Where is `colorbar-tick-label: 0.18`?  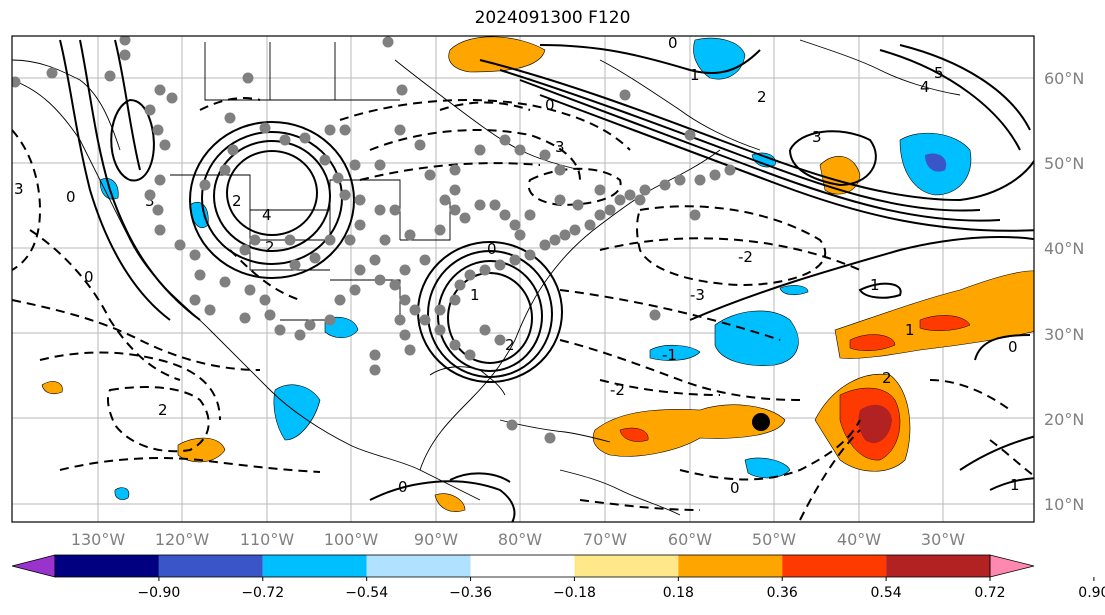
colorbar-tick-label: 0.18 is located at coordinates (678, 593).